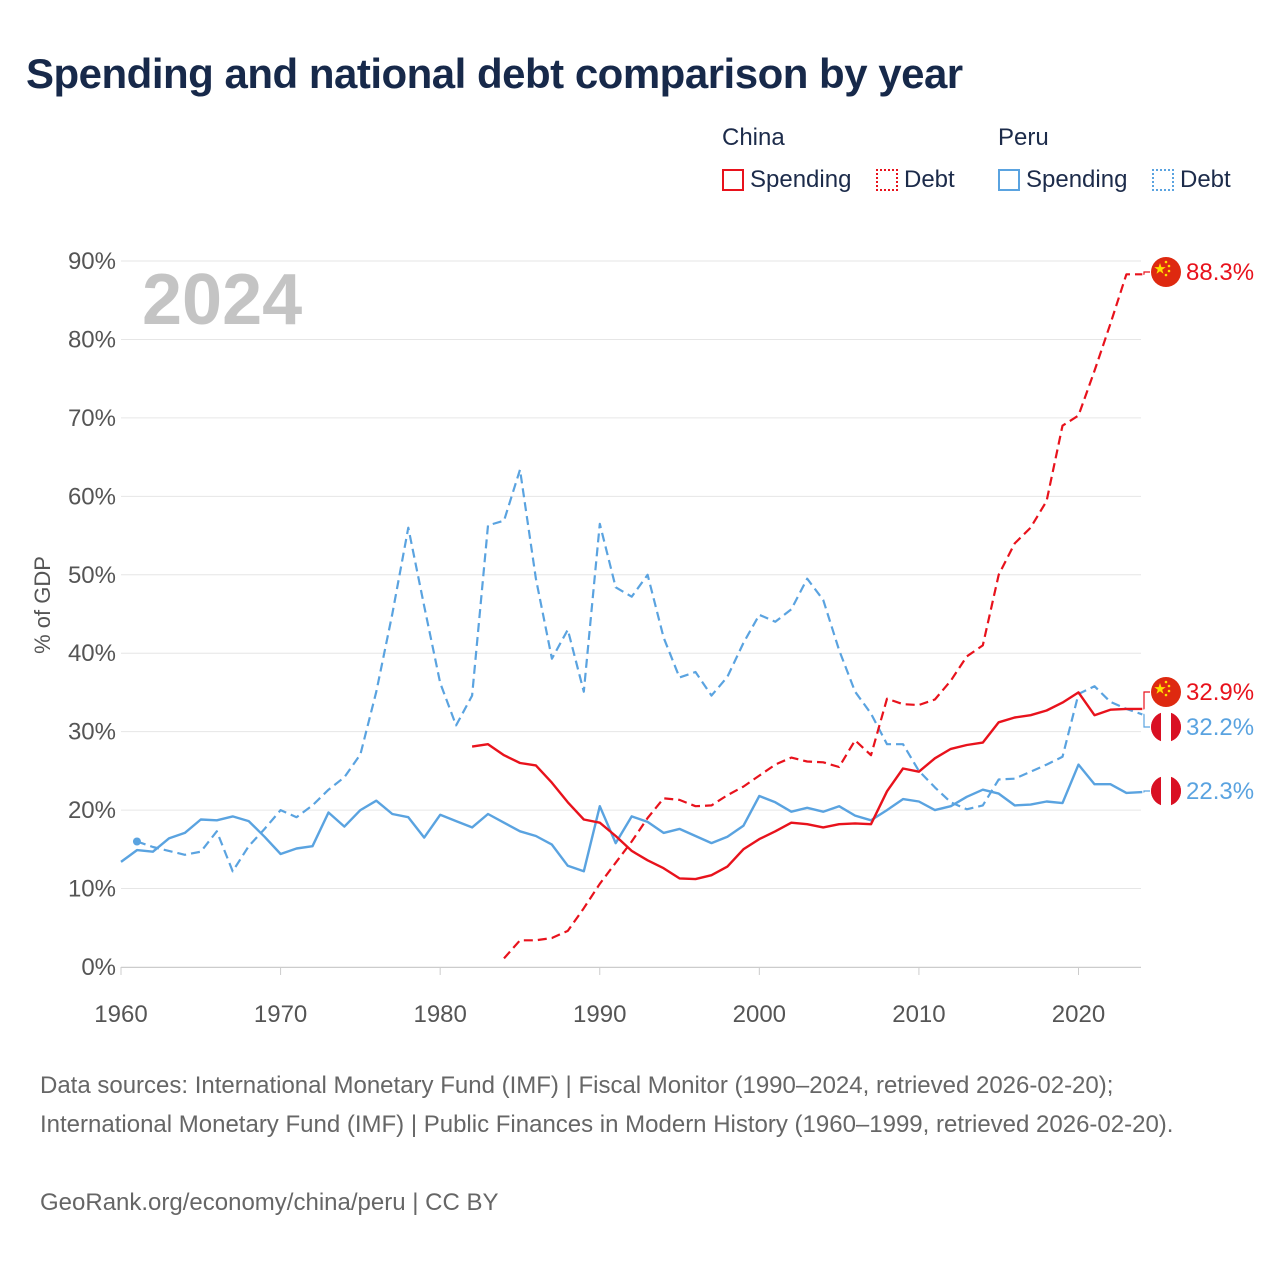  I want to click on end-value-label: 22.3%, so click(1220, 791).